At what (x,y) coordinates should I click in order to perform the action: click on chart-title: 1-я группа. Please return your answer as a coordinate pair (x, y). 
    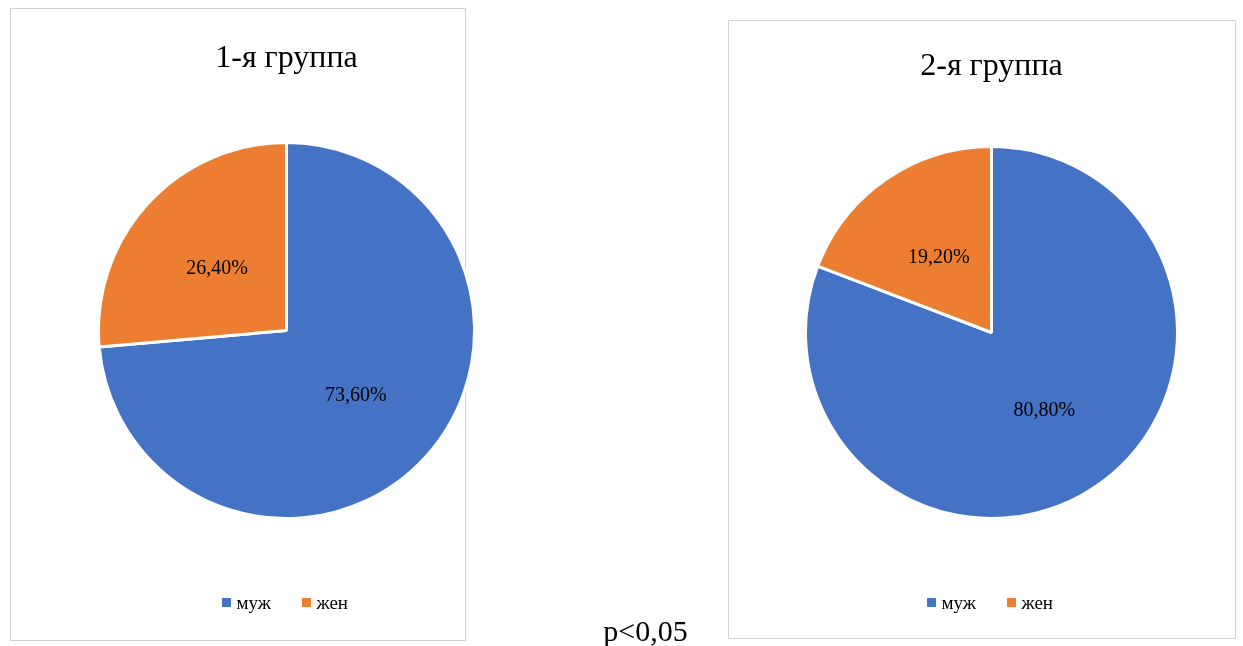
    Looking at the image, I should click on (286, 55).